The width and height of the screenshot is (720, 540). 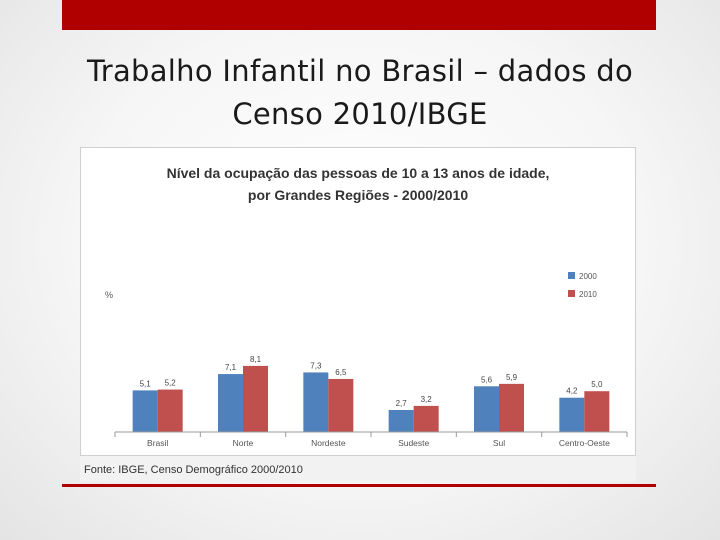 What do you see at coordinates (109, 295) in the screenshot?
I see `y-axis-label: %` at bounding box center [109, 295].